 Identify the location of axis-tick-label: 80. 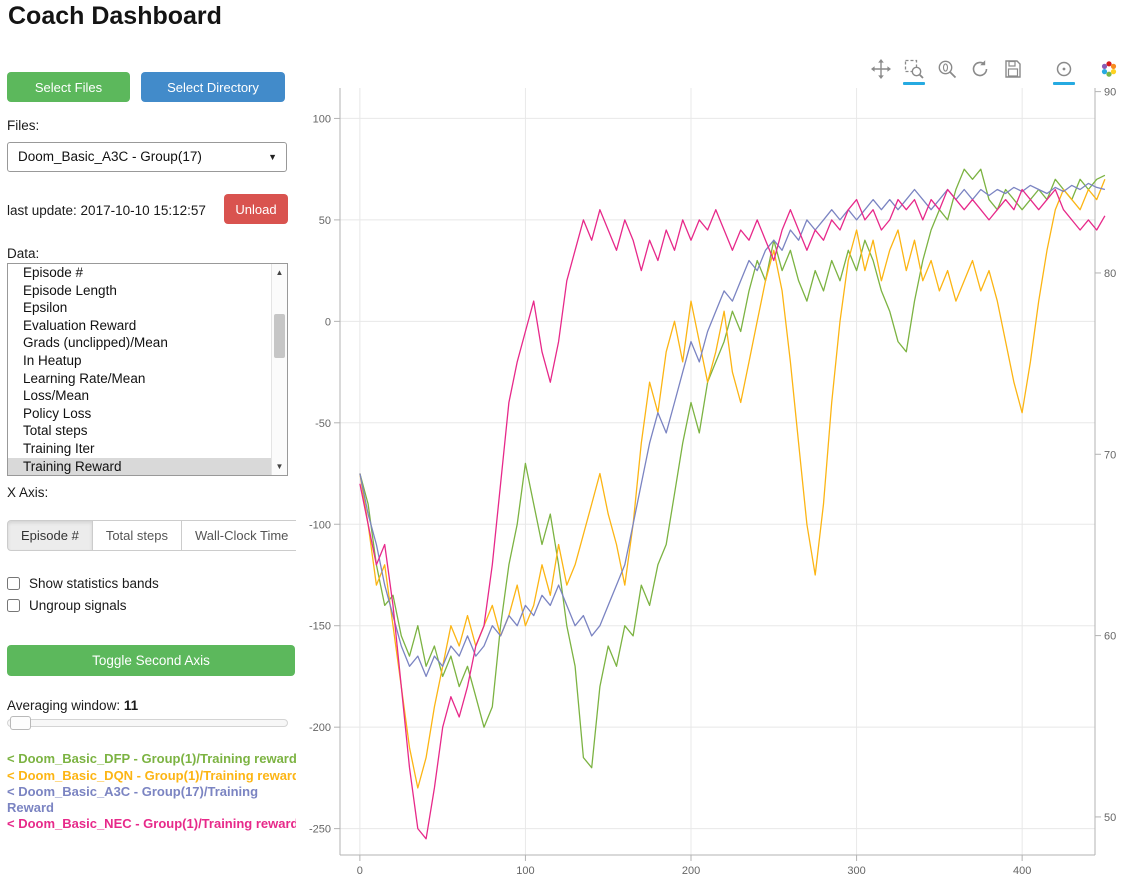
(1110, 274).